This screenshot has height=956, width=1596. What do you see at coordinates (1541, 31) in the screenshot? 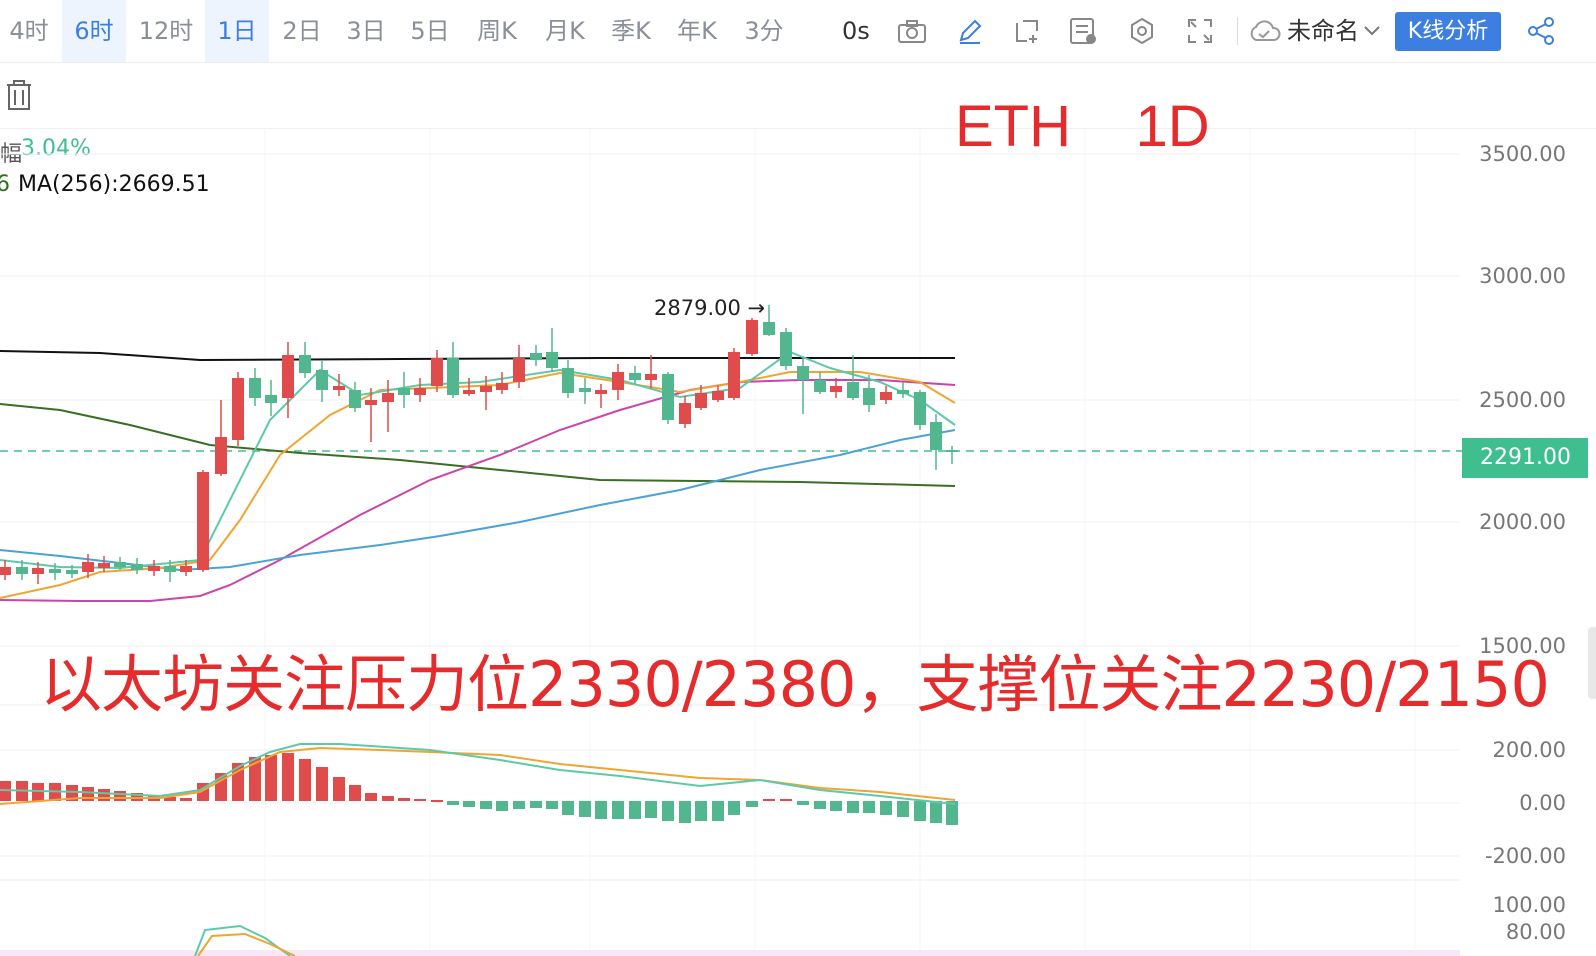
I see `share-icon` at bounding box center [1541, 31].